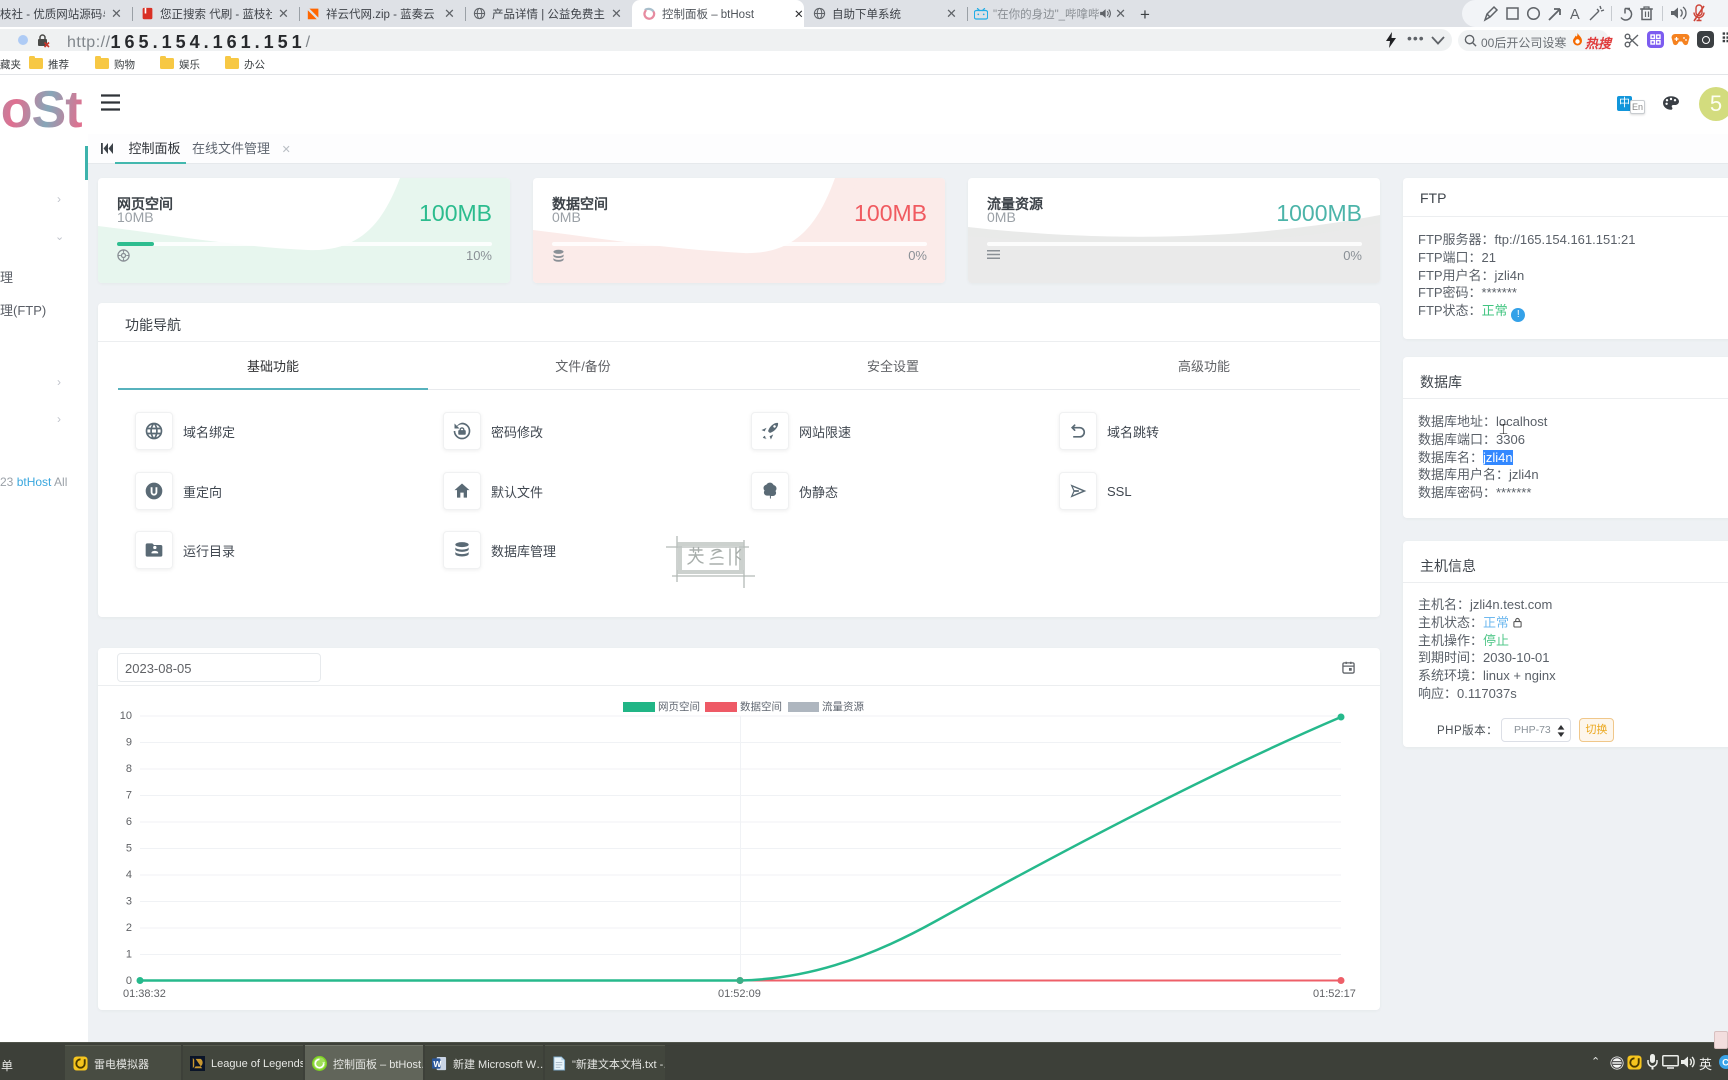 The height and width of the screenshot is (1080, 1728). What do you see at coordinates (129, 902) in the screenshot?
I see `svg-text: 3` at bounding box center [129, 902].